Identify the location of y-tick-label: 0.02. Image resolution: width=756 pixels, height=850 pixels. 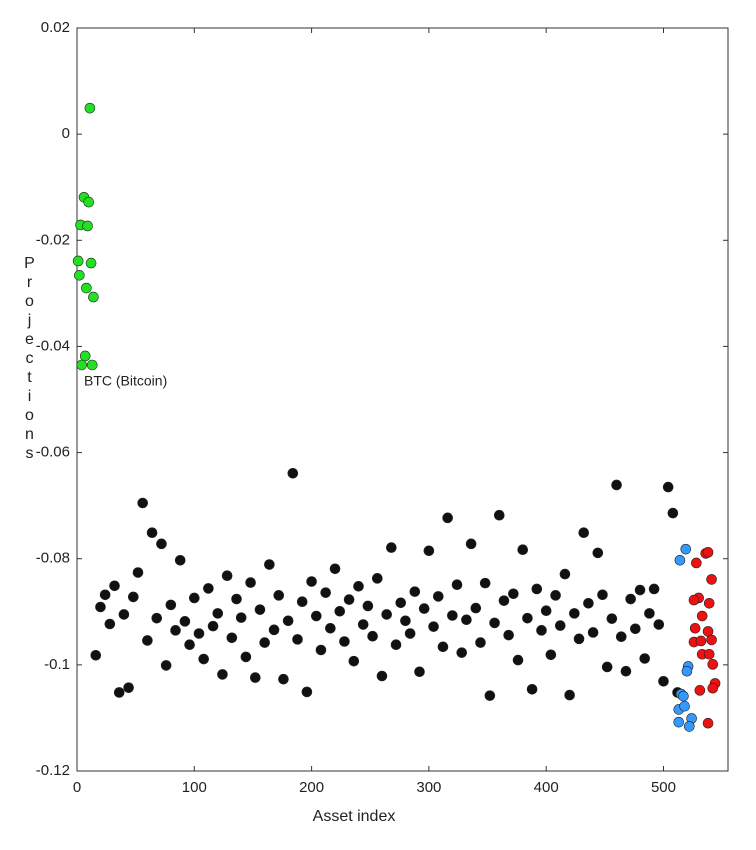
(55, 27).